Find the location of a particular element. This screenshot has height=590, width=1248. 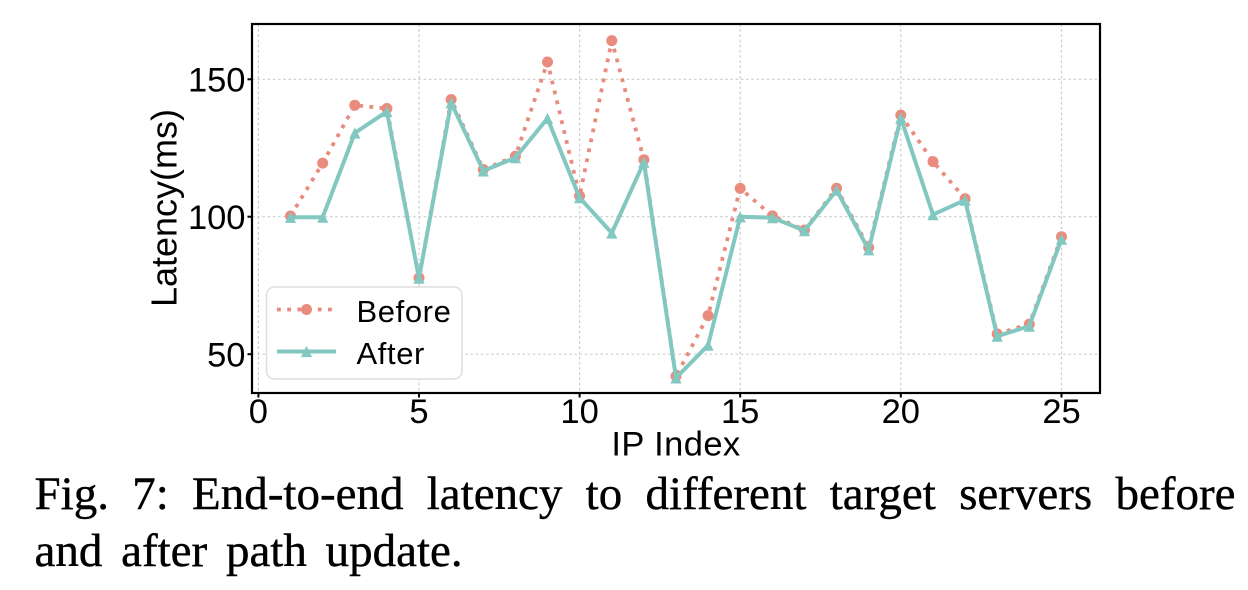

svg-text: 25 is located at coordinates (1061, 412).